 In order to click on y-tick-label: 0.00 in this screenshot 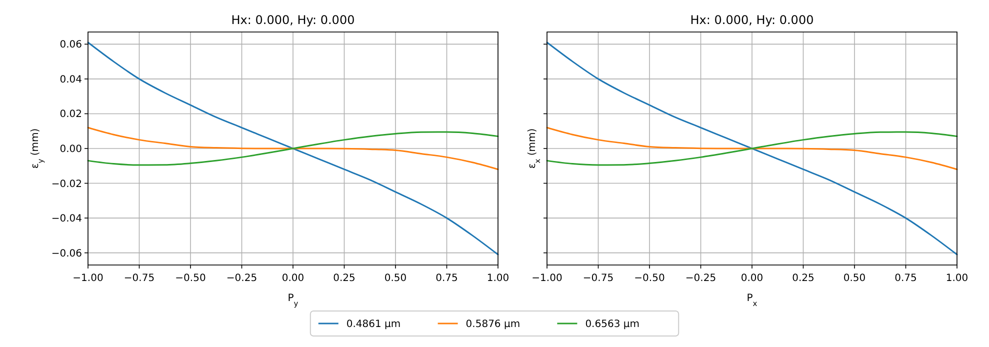, I will do `click(71, 149)`.